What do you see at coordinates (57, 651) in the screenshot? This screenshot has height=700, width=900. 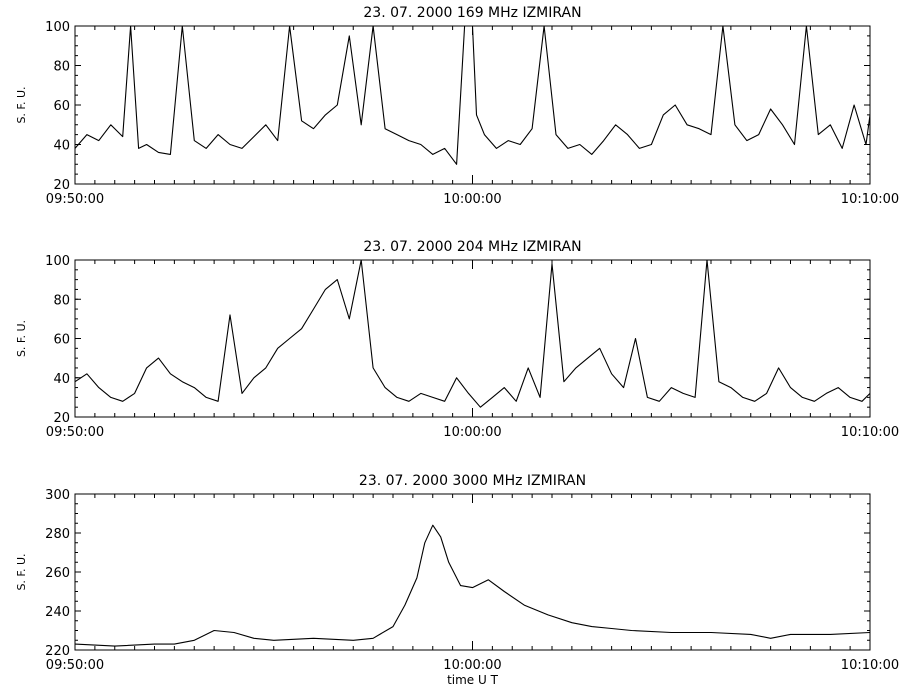 I see `y-tick-label: 220` at bounding box center [57, 651].